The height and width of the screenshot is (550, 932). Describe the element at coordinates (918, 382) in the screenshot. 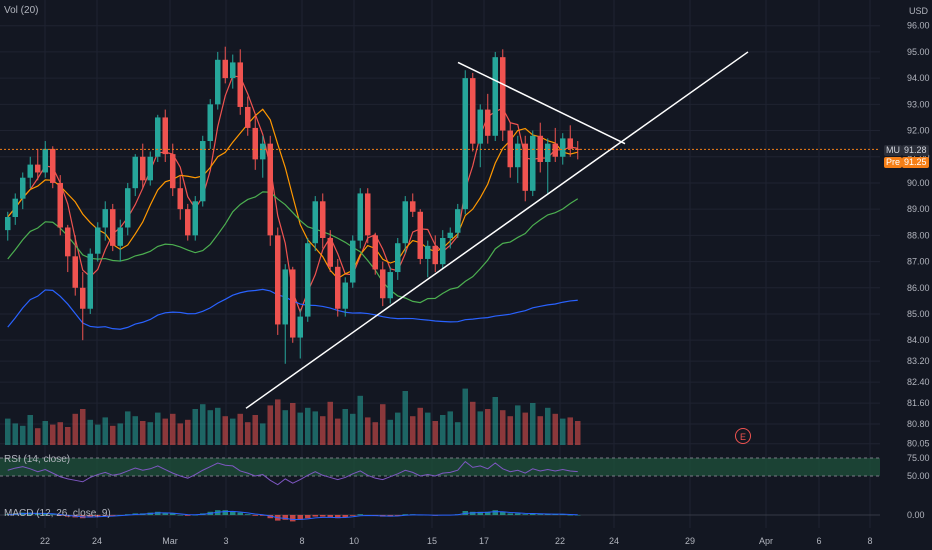

I see `price-axis-label: 82.40` at that location.